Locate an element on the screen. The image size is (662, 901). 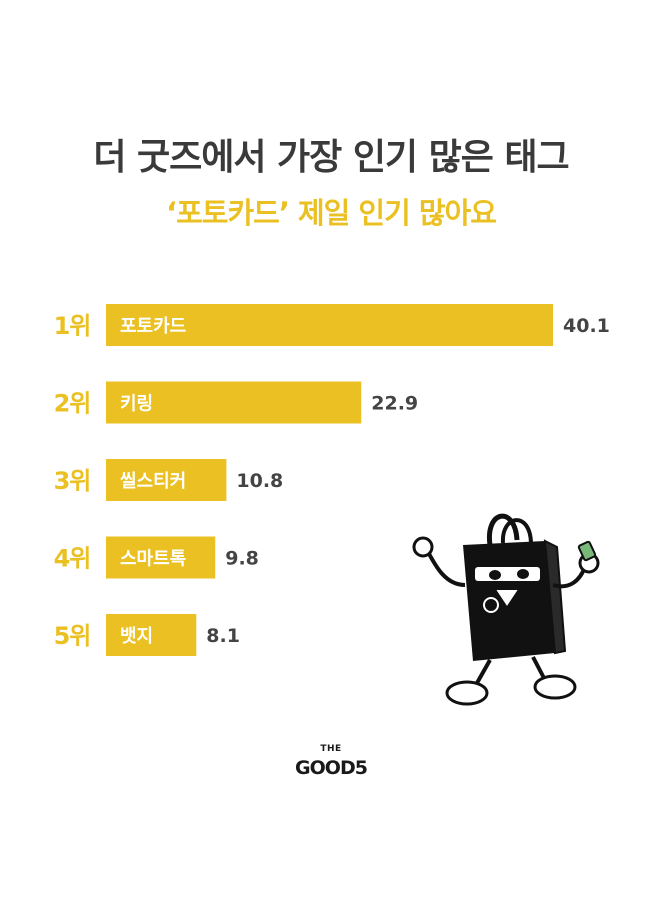
bar-value-label: 8.1 is located at coordinates (223, 636).